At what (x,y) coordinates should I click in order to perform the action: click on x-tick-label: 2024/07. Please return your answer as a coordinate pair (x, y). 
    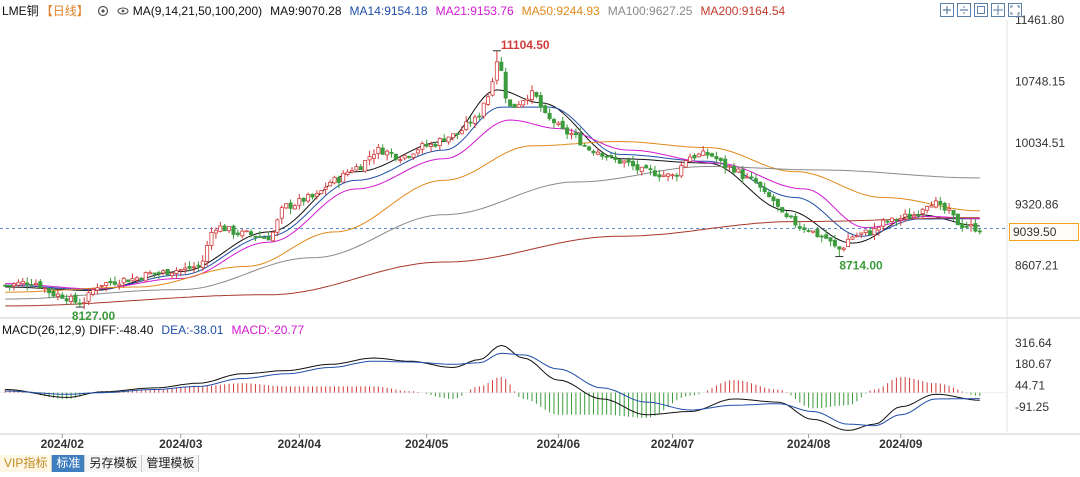
    Looking at the image, I should click on (673, 444).